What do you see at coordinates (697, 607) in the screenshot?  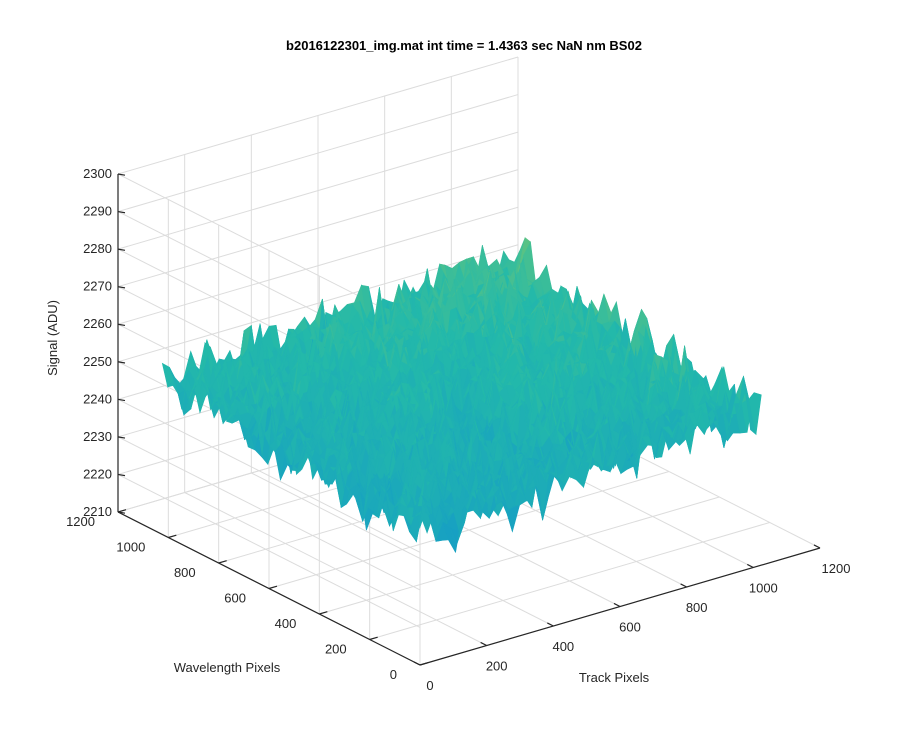 I see `x-tick-label: 800` at bounding box center [697, 607].